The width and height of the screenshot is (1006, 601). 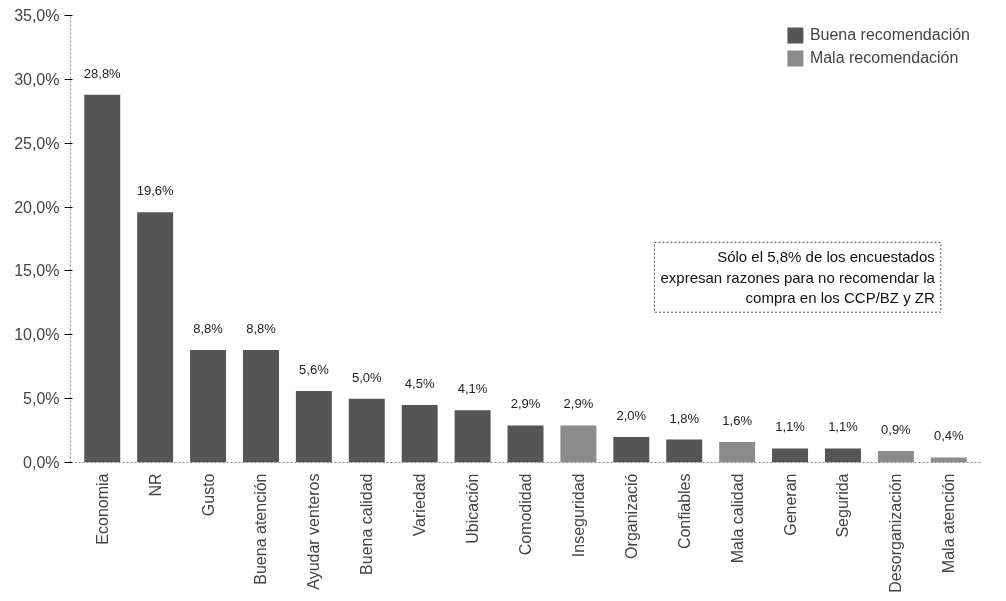 What do you see at coordinates (314, 531) in the screenshot?
I see `x-tick-label: Ayudar venteros` at bounding box center [314, 531].